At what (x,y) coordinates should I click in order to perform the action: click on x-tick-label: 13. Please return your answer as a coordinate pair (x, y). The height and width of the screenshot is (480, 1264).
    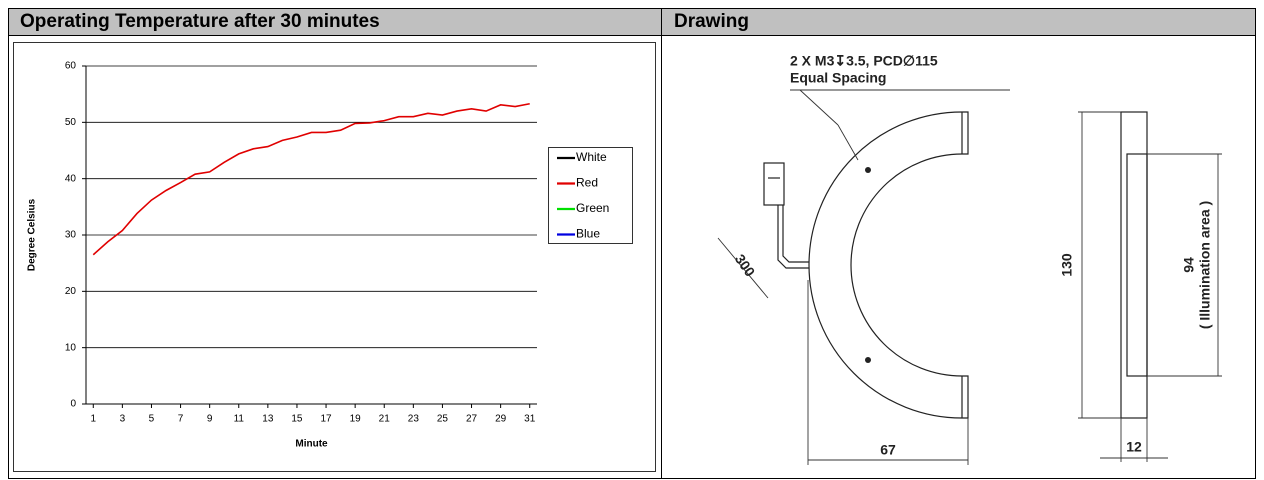
    Looking at the image, I should click on (268, 419).